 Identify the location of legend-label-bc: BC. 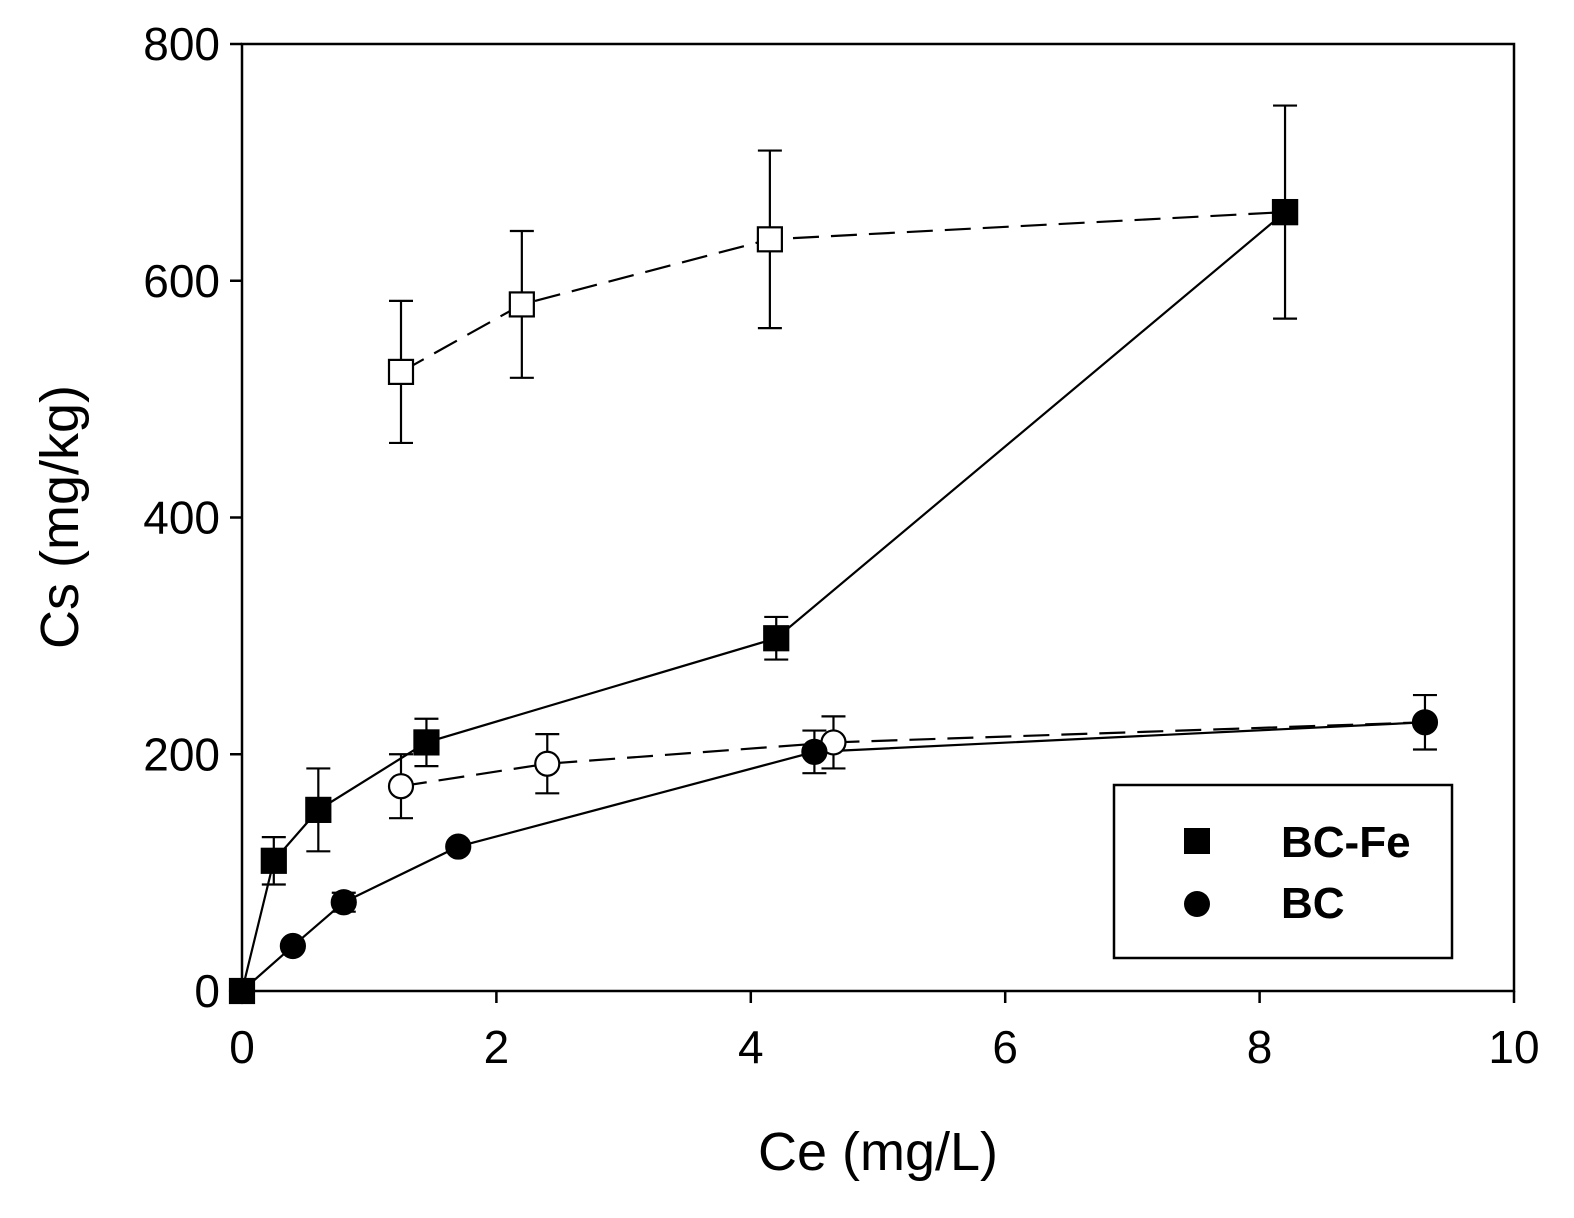
(1313, 903).